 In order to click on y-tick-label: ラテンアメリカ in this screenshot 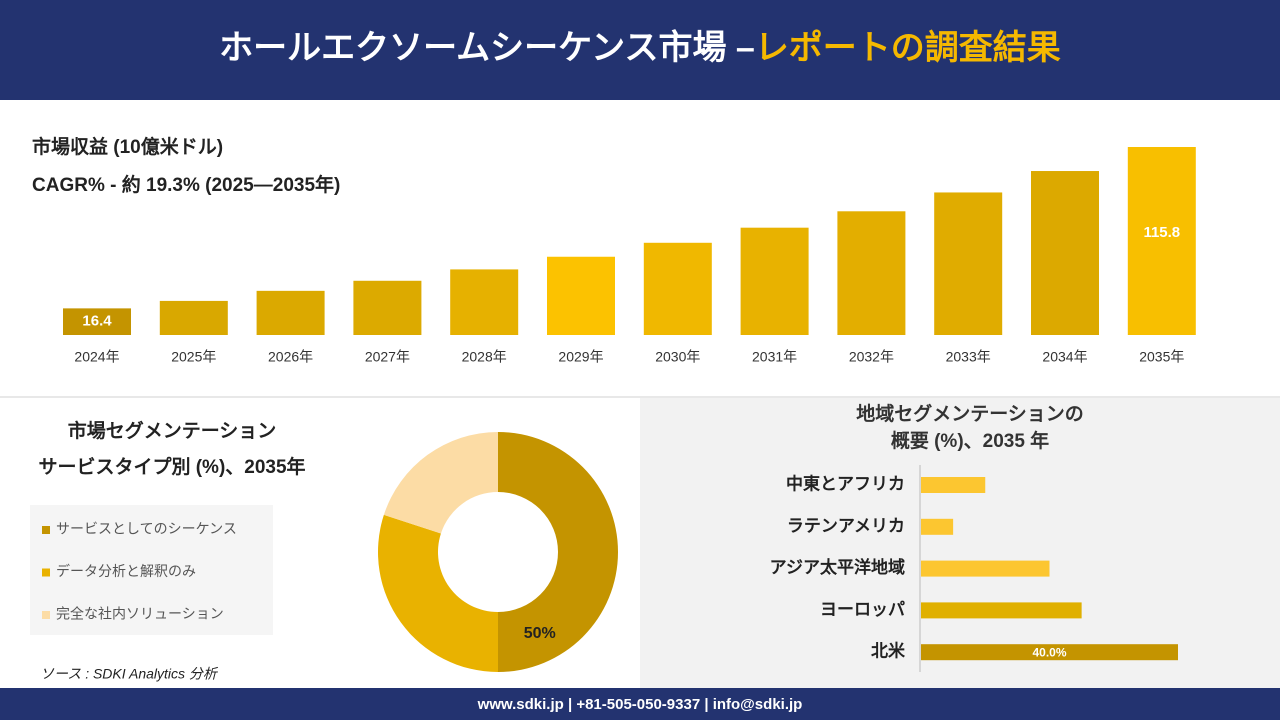, I will do `click(846, 525)`.